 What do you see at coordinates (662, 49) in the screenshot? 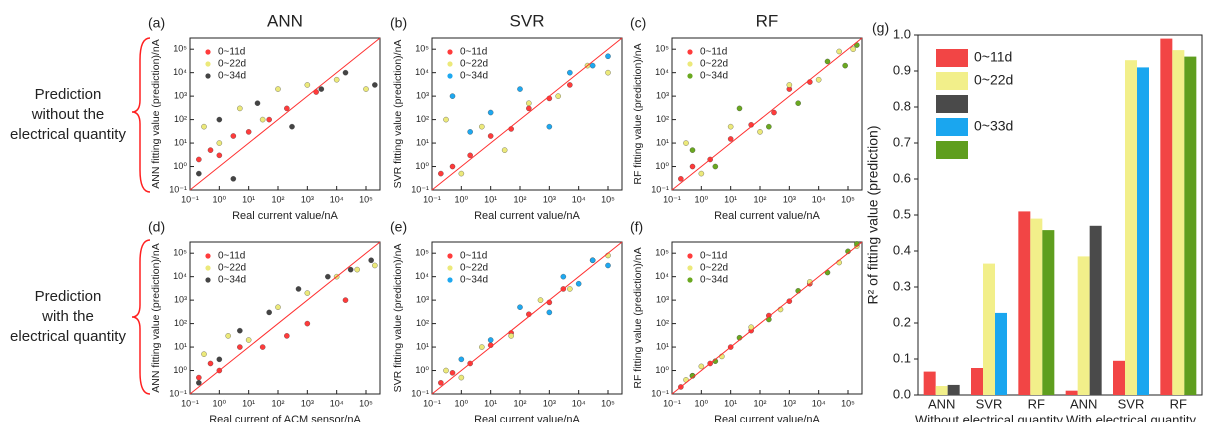
I see `y-tick-label: 10⁵` at bounding box center [662, 49].